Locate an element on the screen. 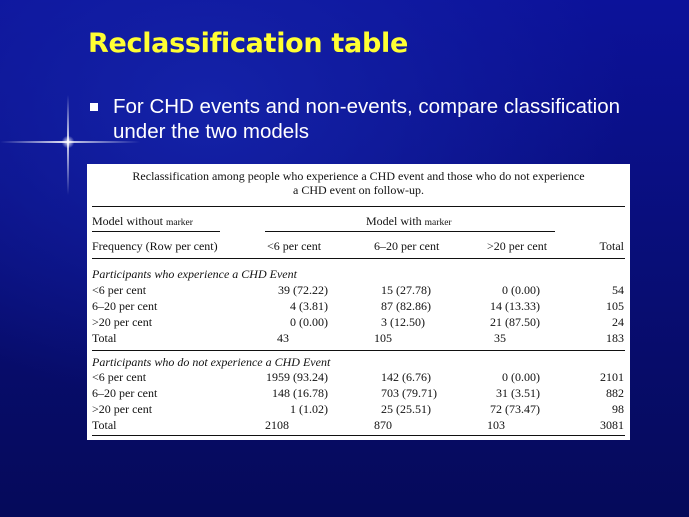  cell-total: 98 is located at coordinates (618, 409).